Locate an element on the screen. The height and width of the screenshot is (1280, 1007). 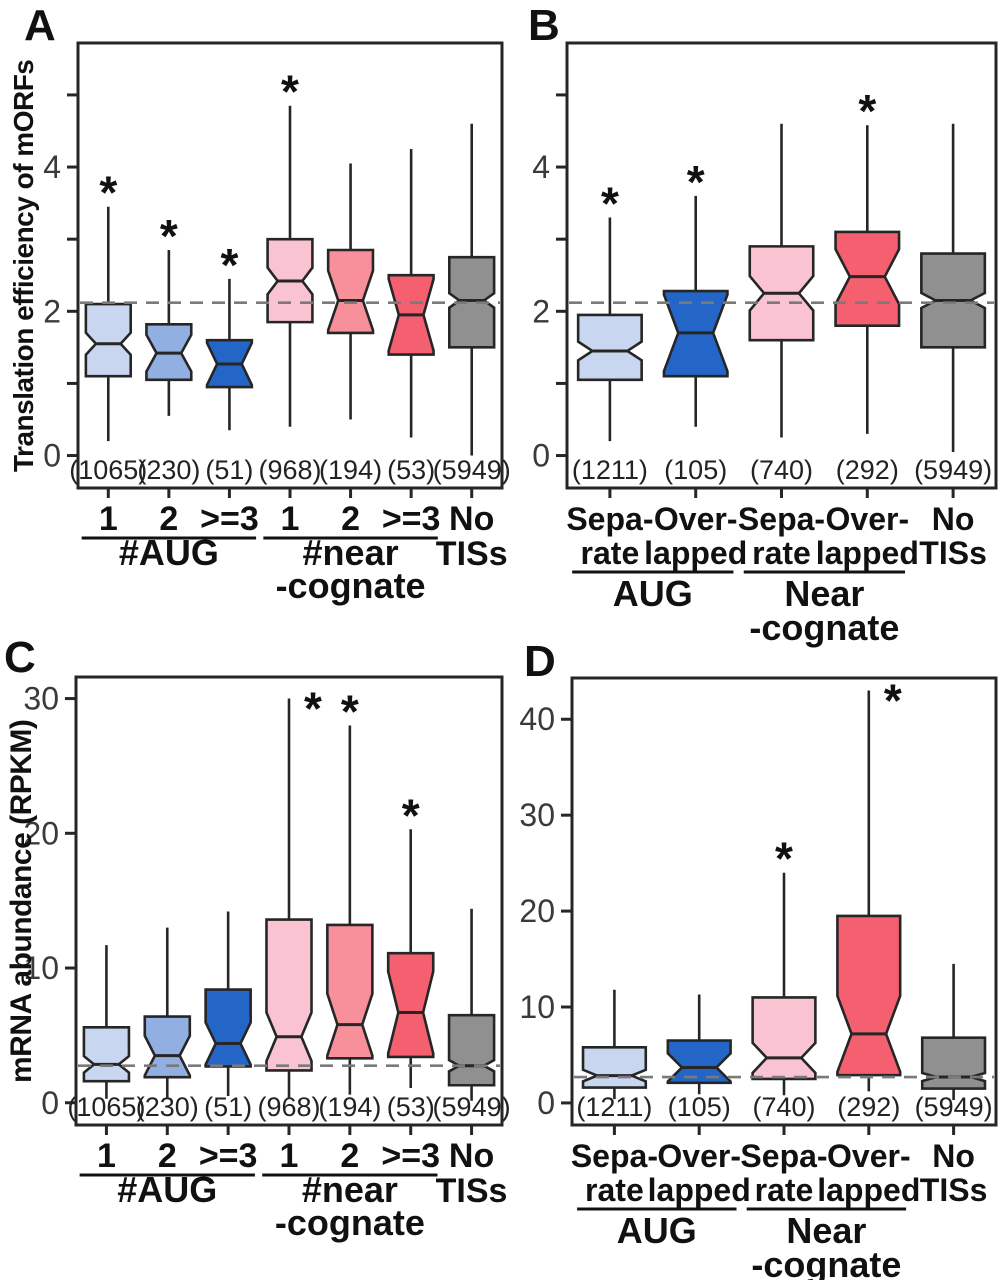
panel-a-letter: A is located at coordinates (40, 25).